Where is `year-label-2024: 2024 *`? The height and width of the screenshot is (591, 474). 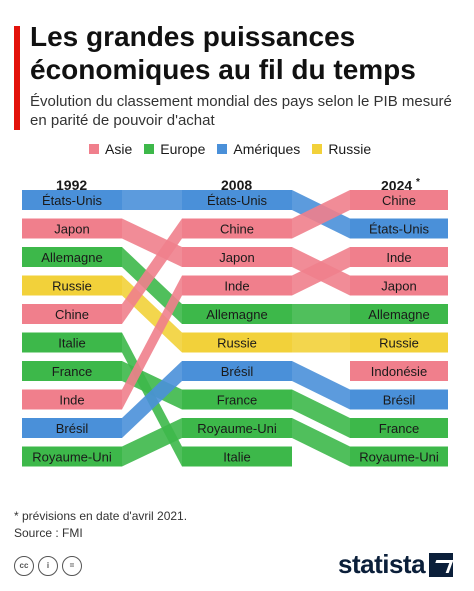
year-label-2024: 2024 * is located at coordinates (400, 185).